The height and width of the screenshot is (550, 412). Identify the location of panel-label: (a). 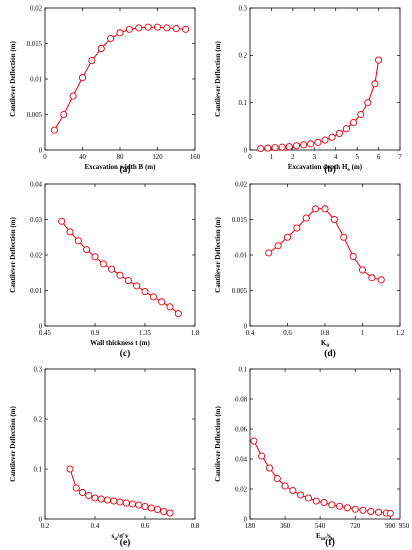
(124, 169).